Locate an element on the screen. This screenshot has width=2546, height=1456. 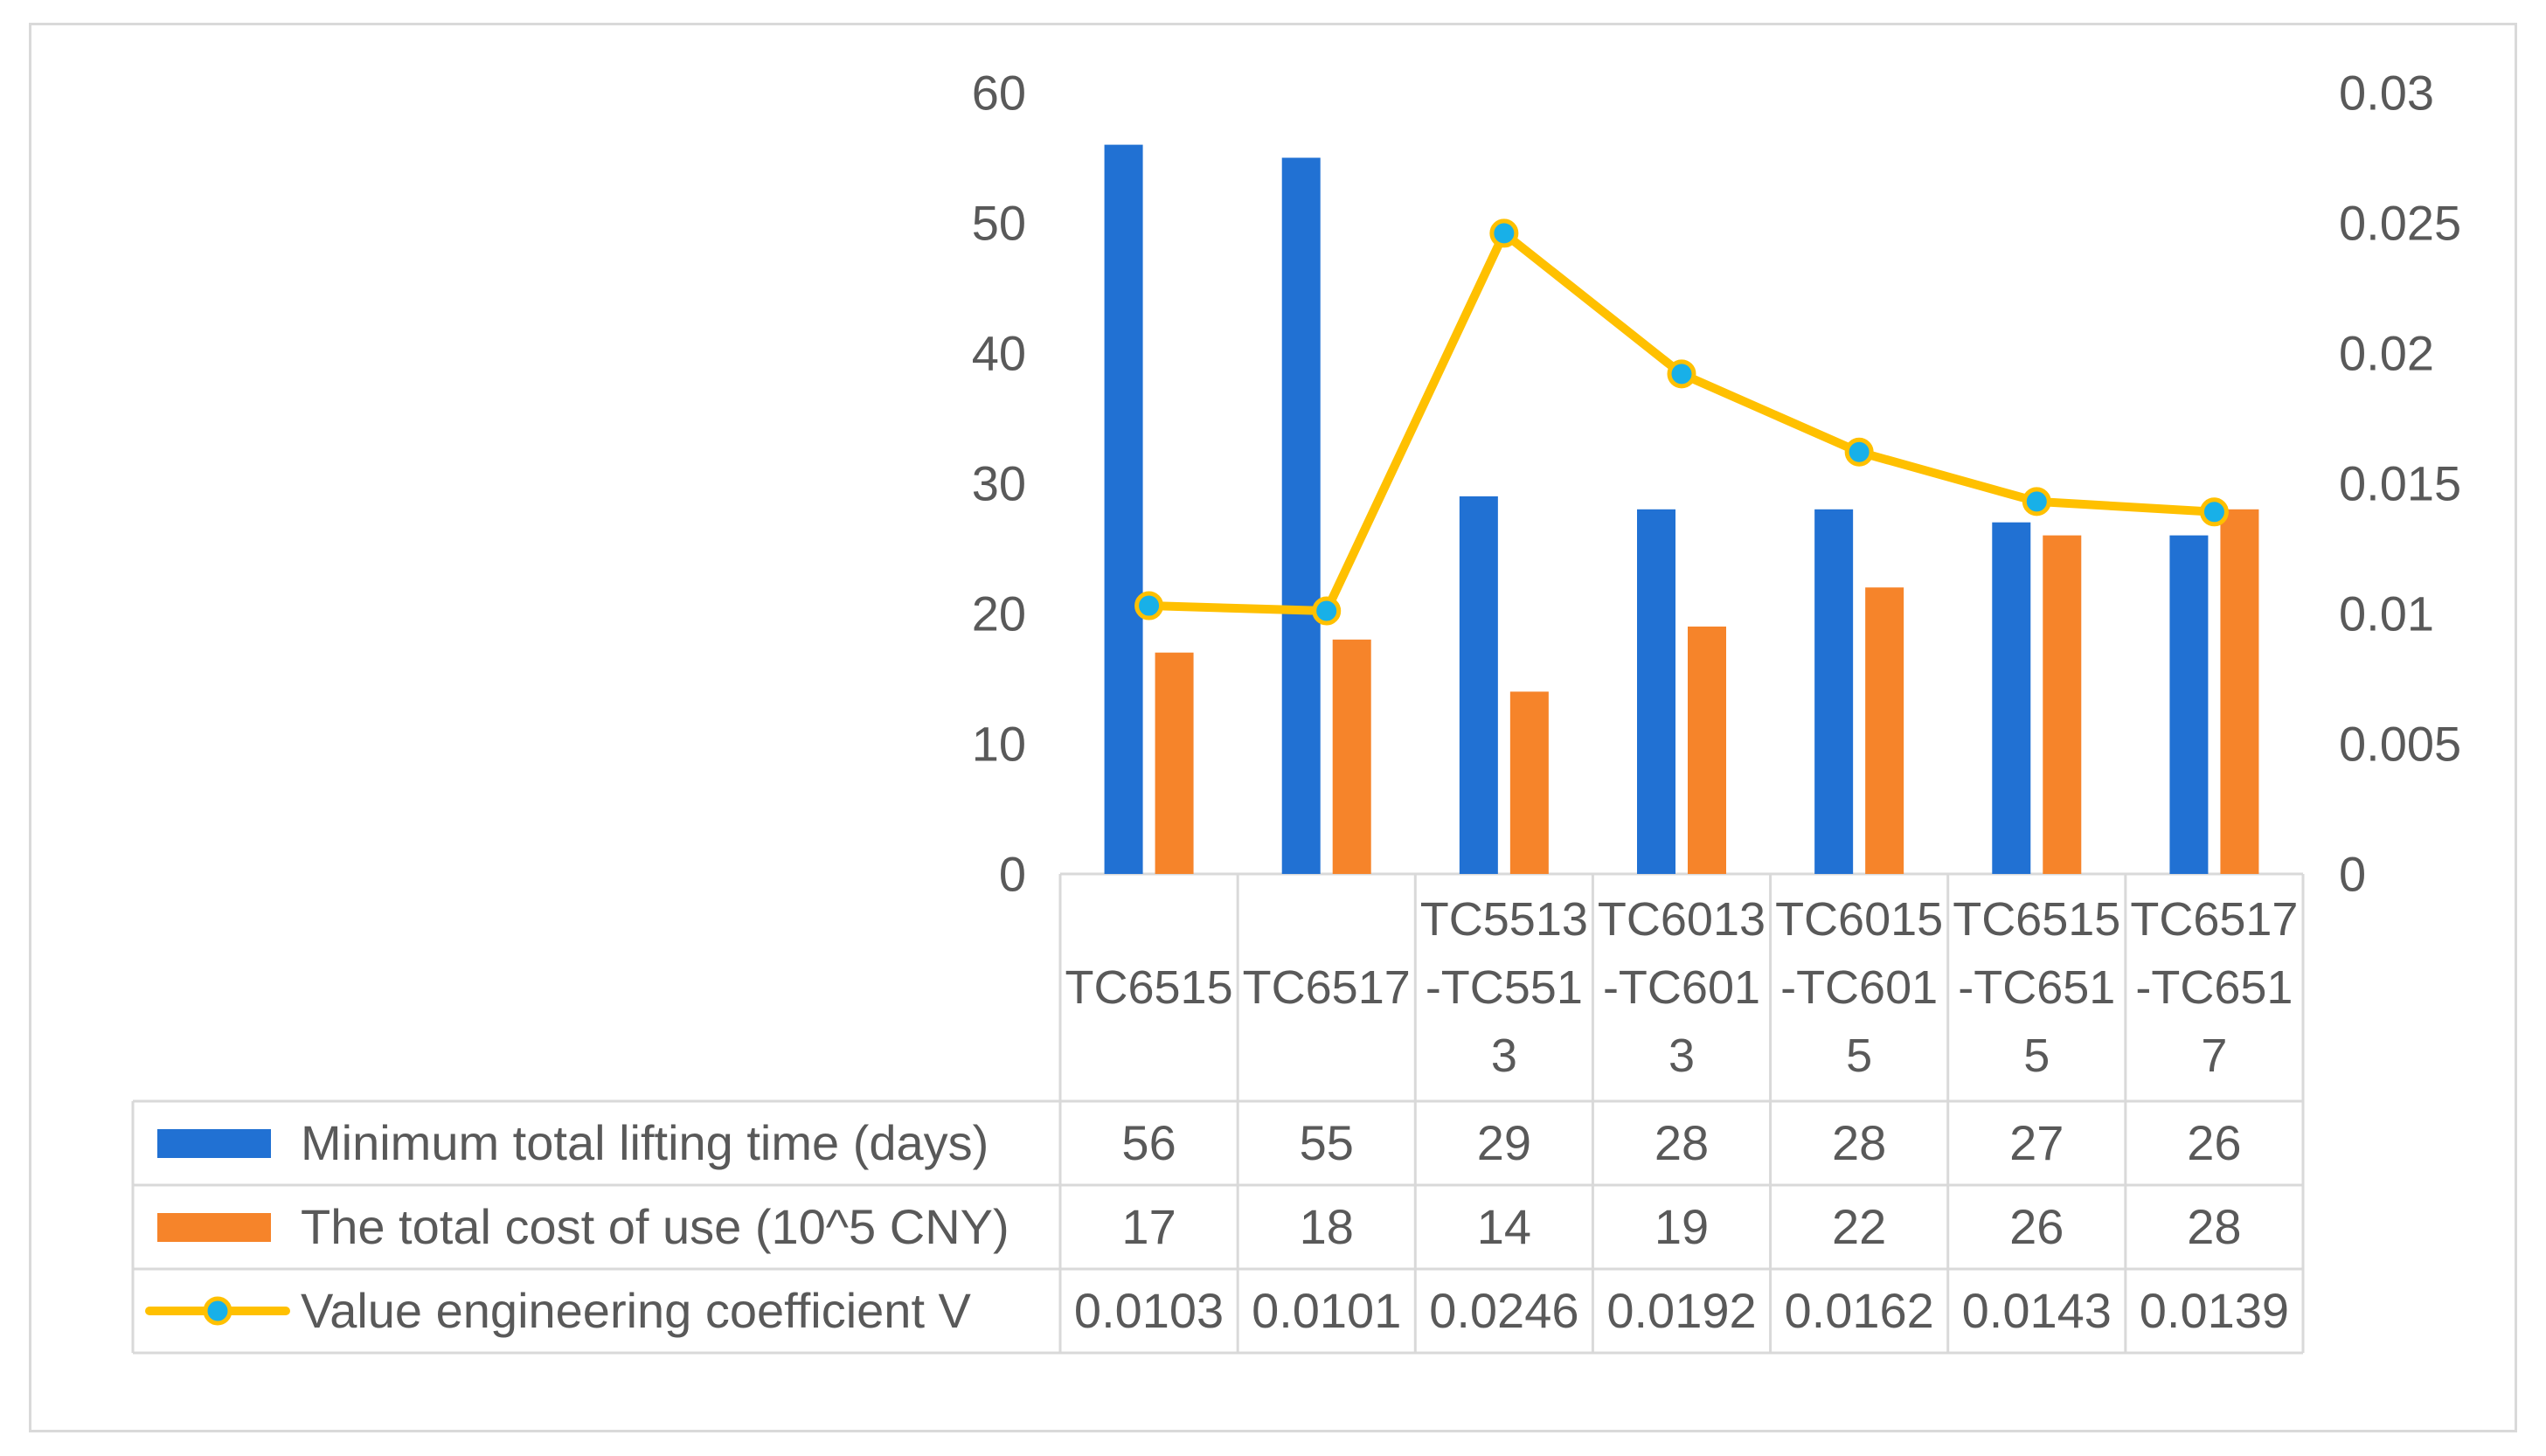
legend-entry-value-coefficient: Value engineering coefficient V is located at coordinates (596, 1311).